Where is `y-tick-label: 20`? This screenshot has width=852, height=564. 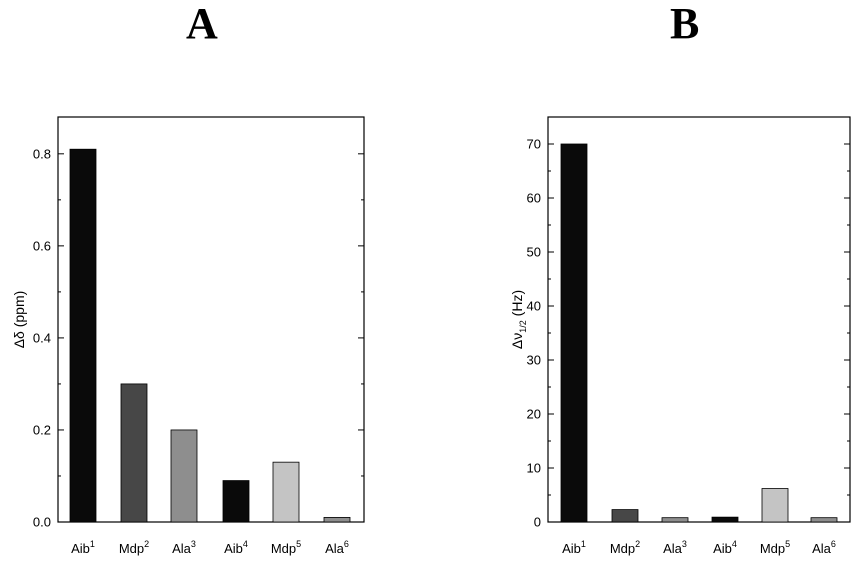 y-tick-label: 20 is located at coordinates (534, 414).